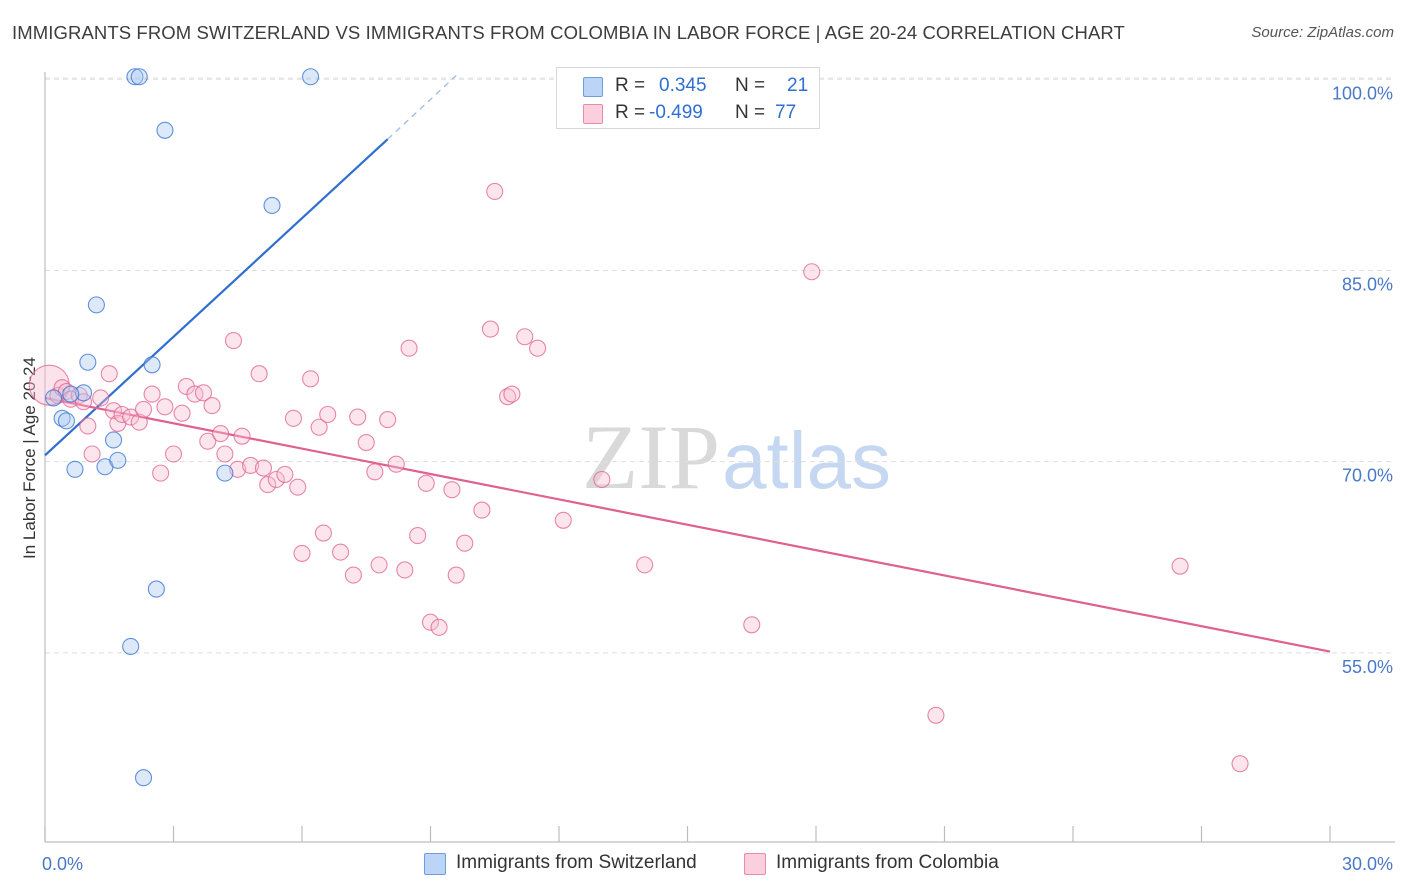  I want to click on legend-n-value: 21, so click(798, 85).